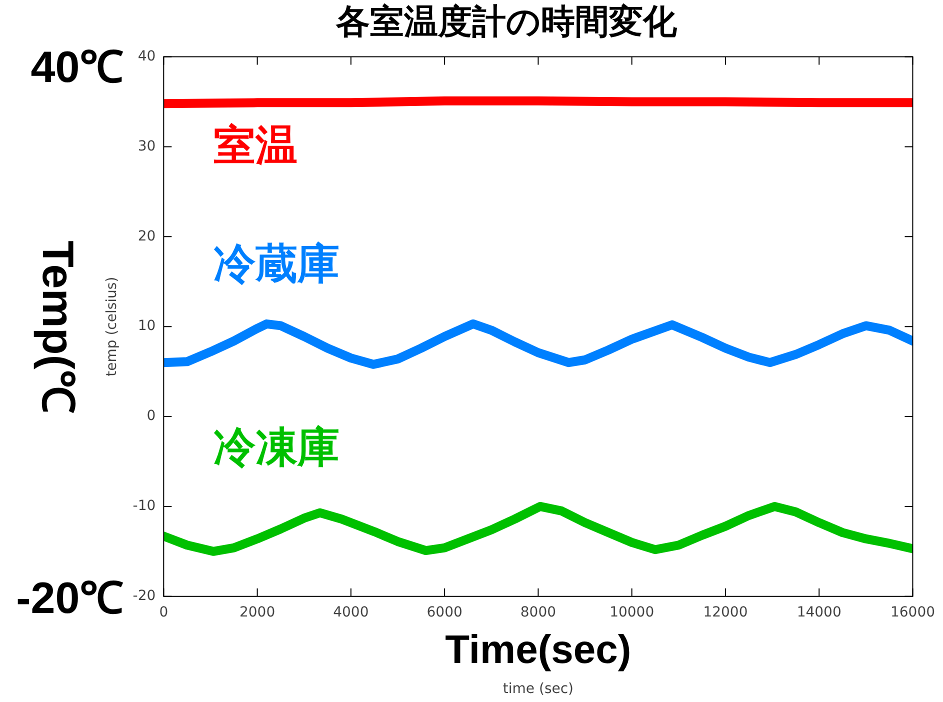 This screenshot has width=943, height=702. Describe the element at coordinates (351, 612) in the screenshot. I see `x-tick-label: 4000` at that location.